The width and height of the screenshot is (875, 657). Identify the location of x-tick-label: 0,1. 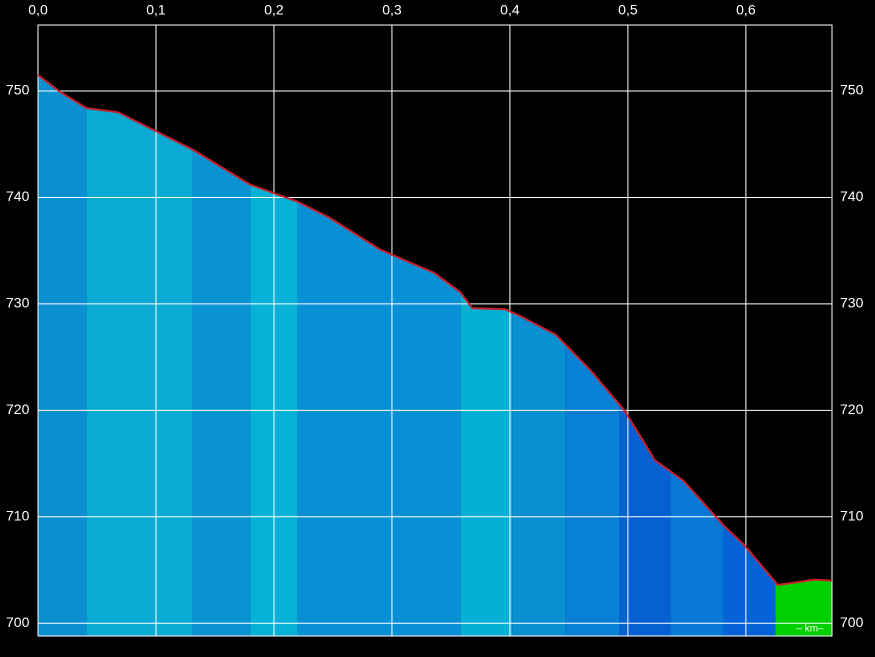
(156, 10).